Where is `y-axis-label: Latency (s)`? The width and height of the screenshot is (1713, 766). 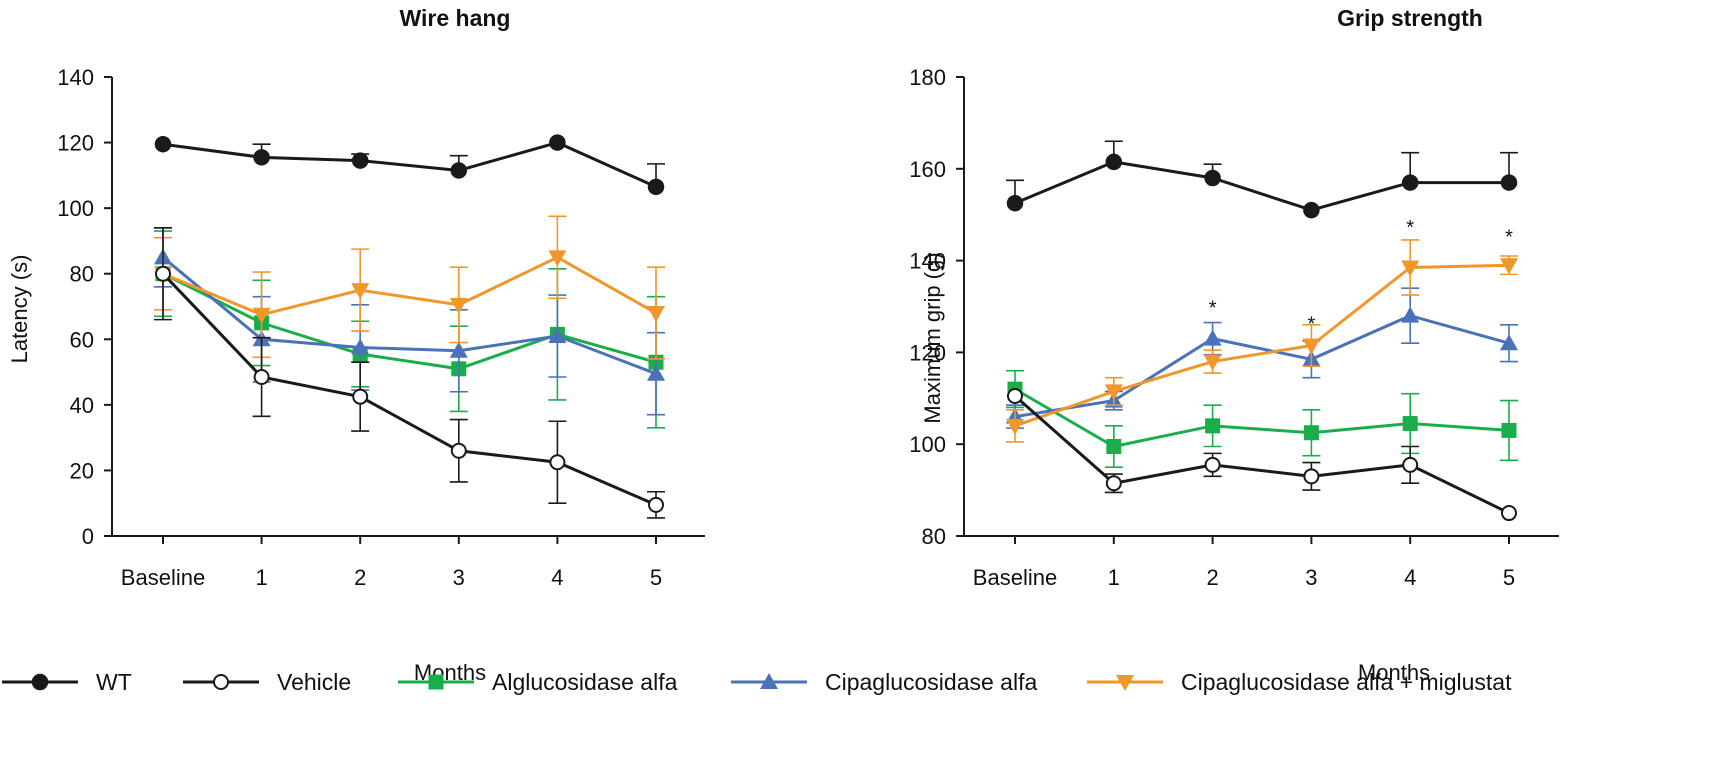 y-axis-label: Latency (s) is located at coordinates (19, 309).